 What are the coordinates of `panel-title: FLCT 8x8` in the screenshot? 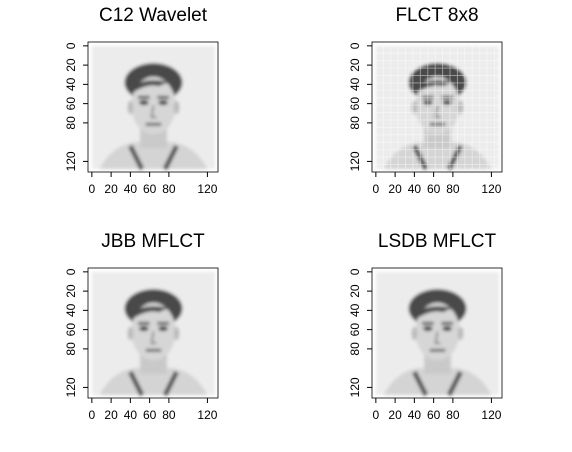 It's located at (436, 15).